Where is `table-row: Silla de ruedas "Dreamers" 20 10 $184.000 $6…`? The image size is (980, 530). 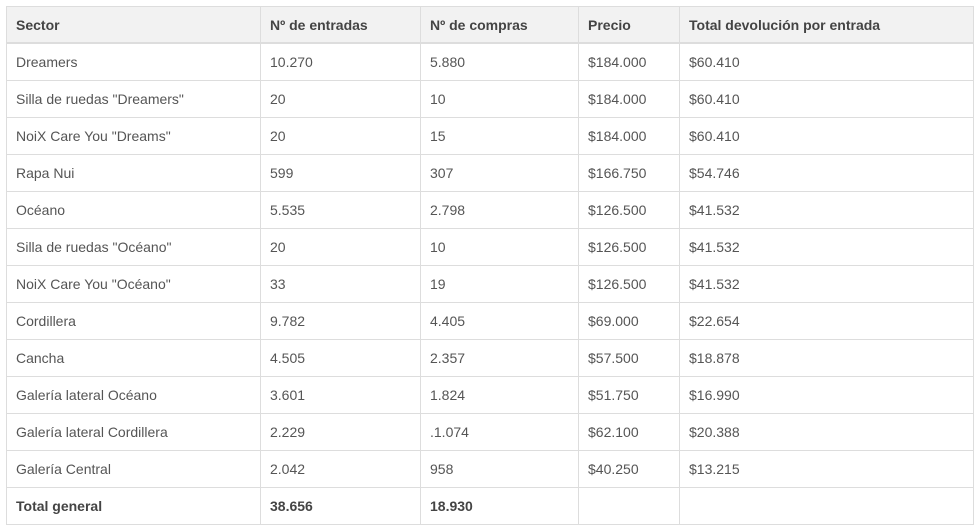 table-row: Silla de ruedas "Dreamers" 20 10 $184.000 $6… is located at coordinates (490, 99).